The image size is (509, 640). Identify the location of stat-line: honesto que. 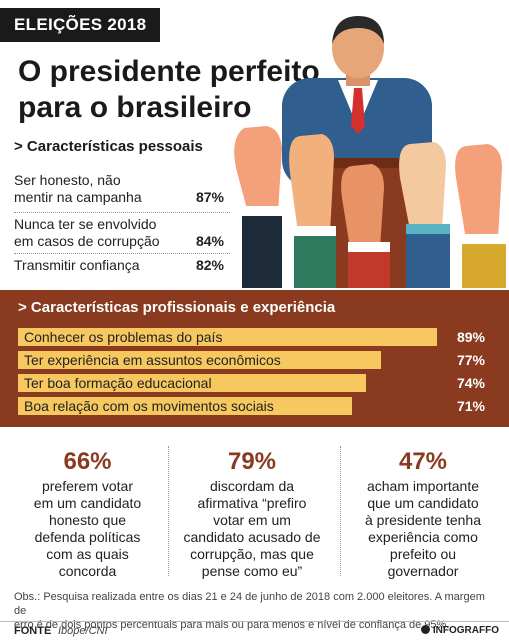
(87, 520).